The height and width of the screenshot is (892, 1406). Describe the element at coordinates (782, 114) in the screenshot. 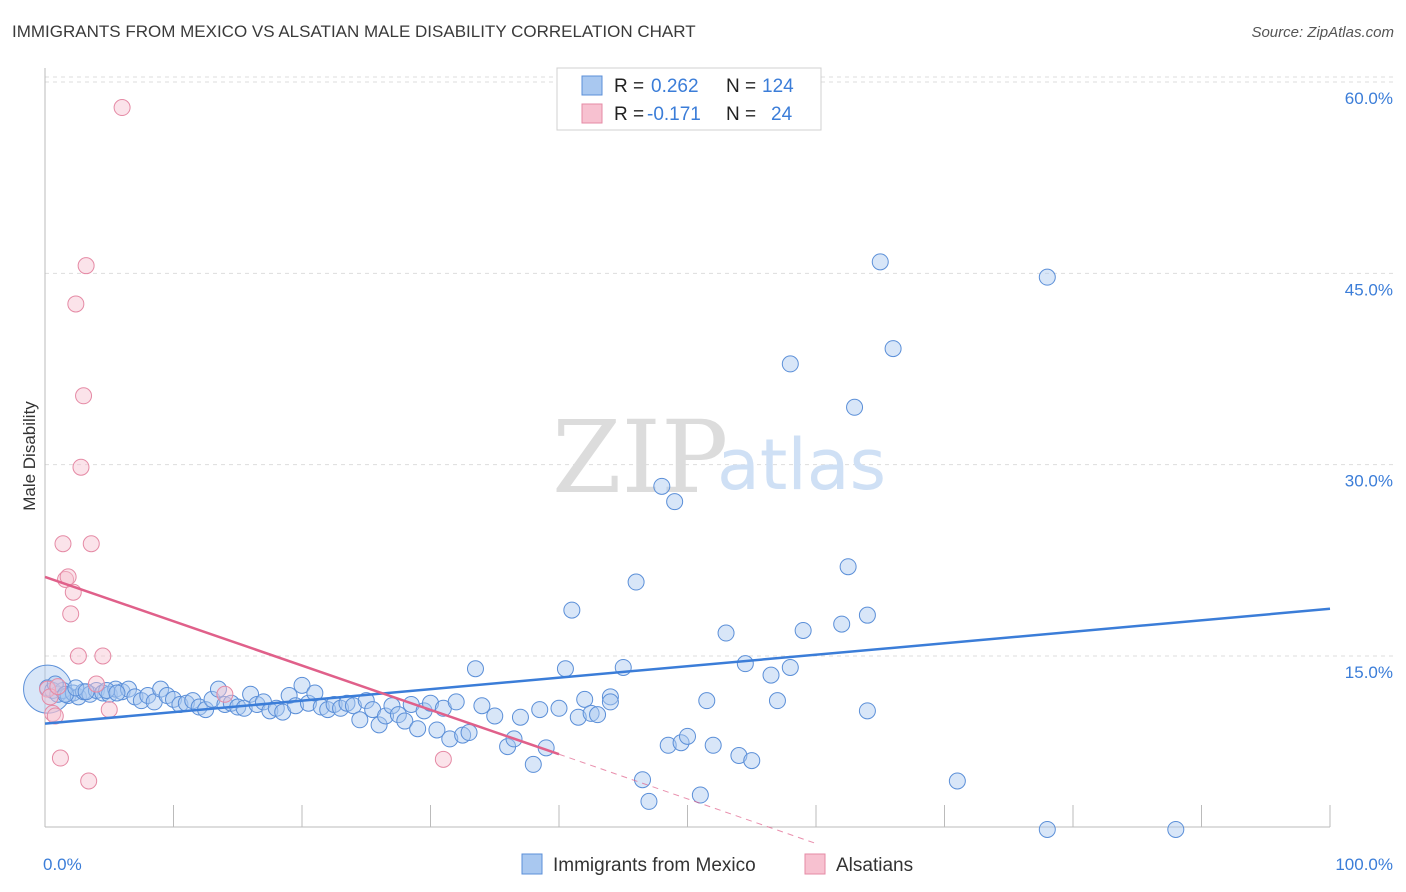

I see `legend-n-value-pink: 24` at that location.